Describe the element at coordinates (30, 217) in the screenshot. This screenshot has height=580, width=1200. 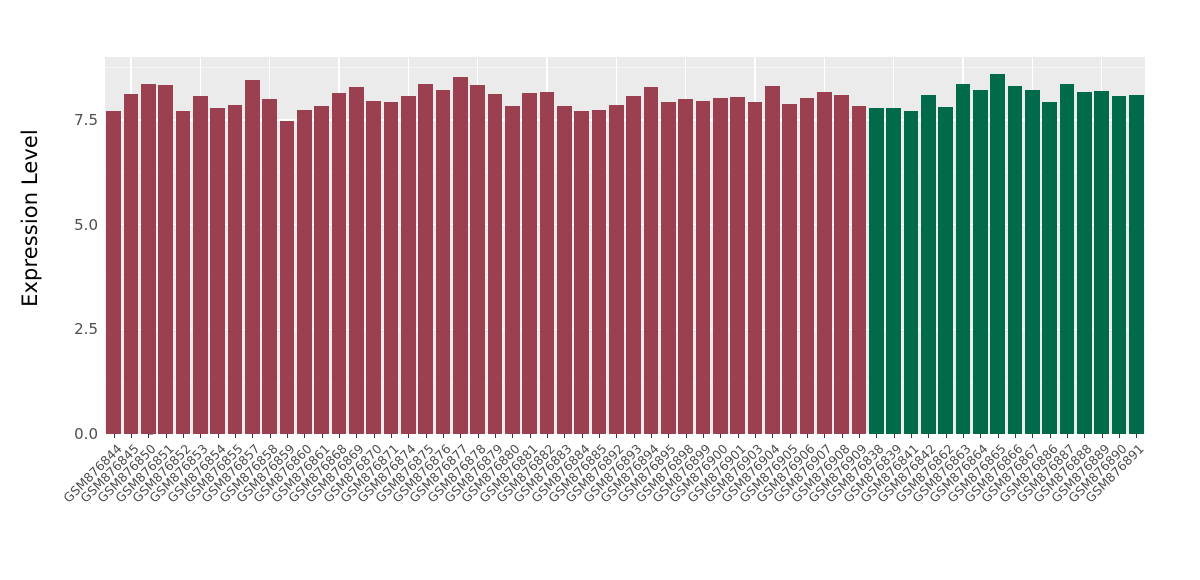
I see `y-axis-title-text: Expression Level` at that location.